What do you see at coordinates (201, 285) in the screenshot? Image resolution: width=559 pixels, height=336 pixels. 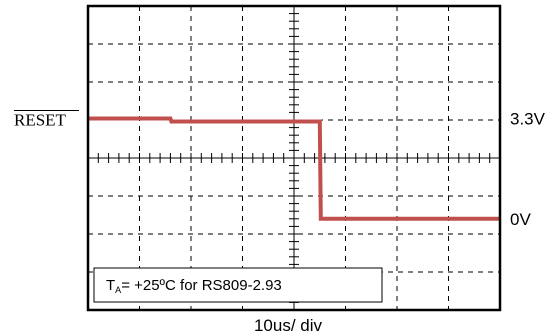 I see `annotation-body: = +25ºC for RS809-2.93` at bounding box center [201, 285].